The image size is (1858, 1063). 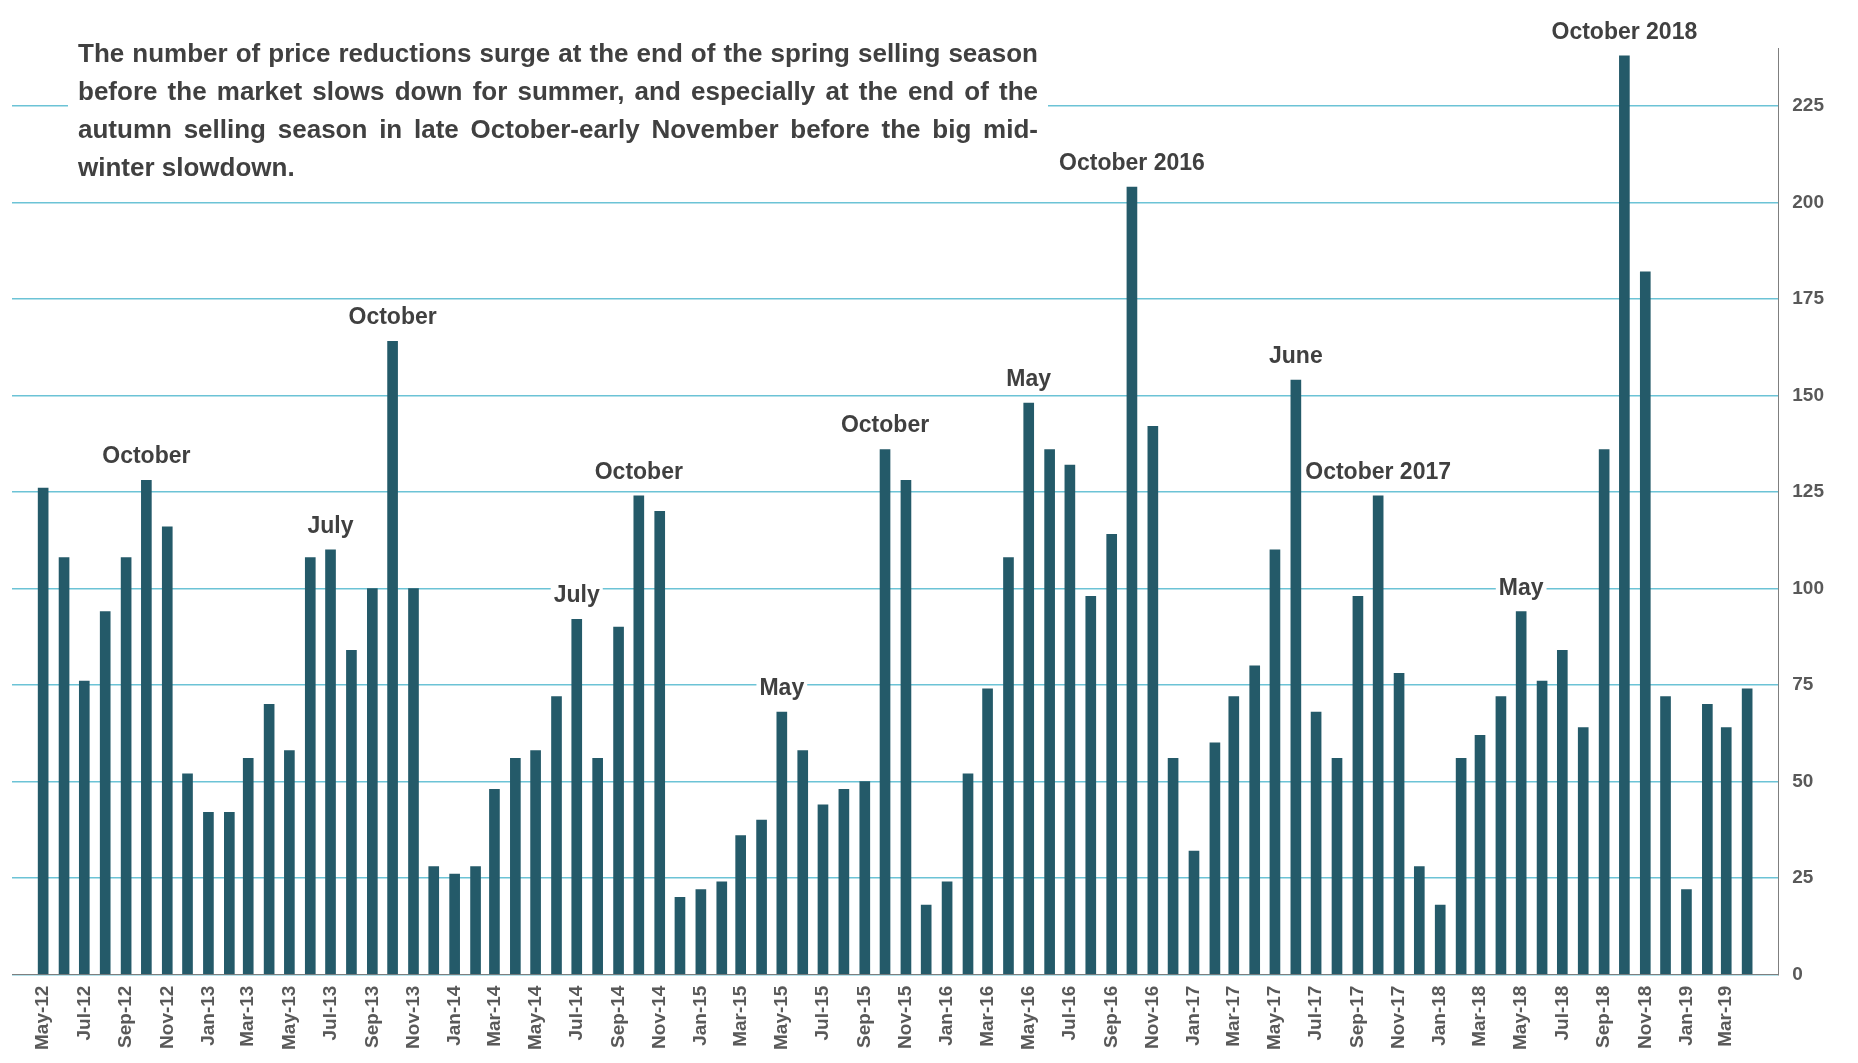 What do you see at coordinates (1803, 877) in the screenshot?
I see `y-tick-label: 25` at bounding box center [1803, 877].